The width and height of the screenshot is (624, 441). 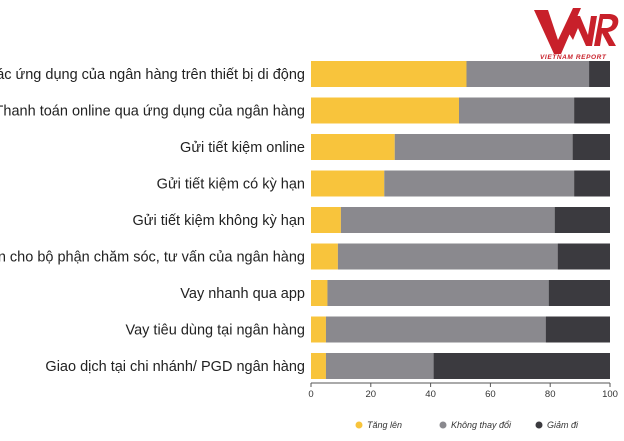 I want to click on x-tick-label: 100, so click(x=610, y=394).